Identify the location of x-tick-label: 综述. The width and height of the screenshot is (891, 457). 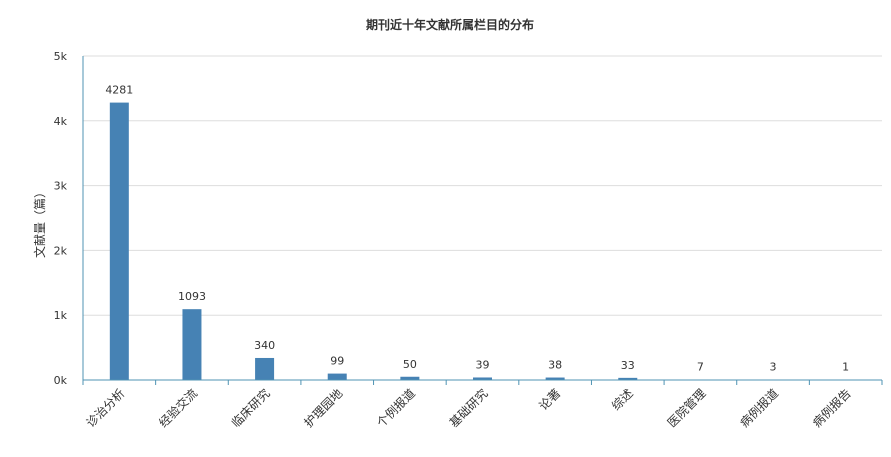
(622, 399).